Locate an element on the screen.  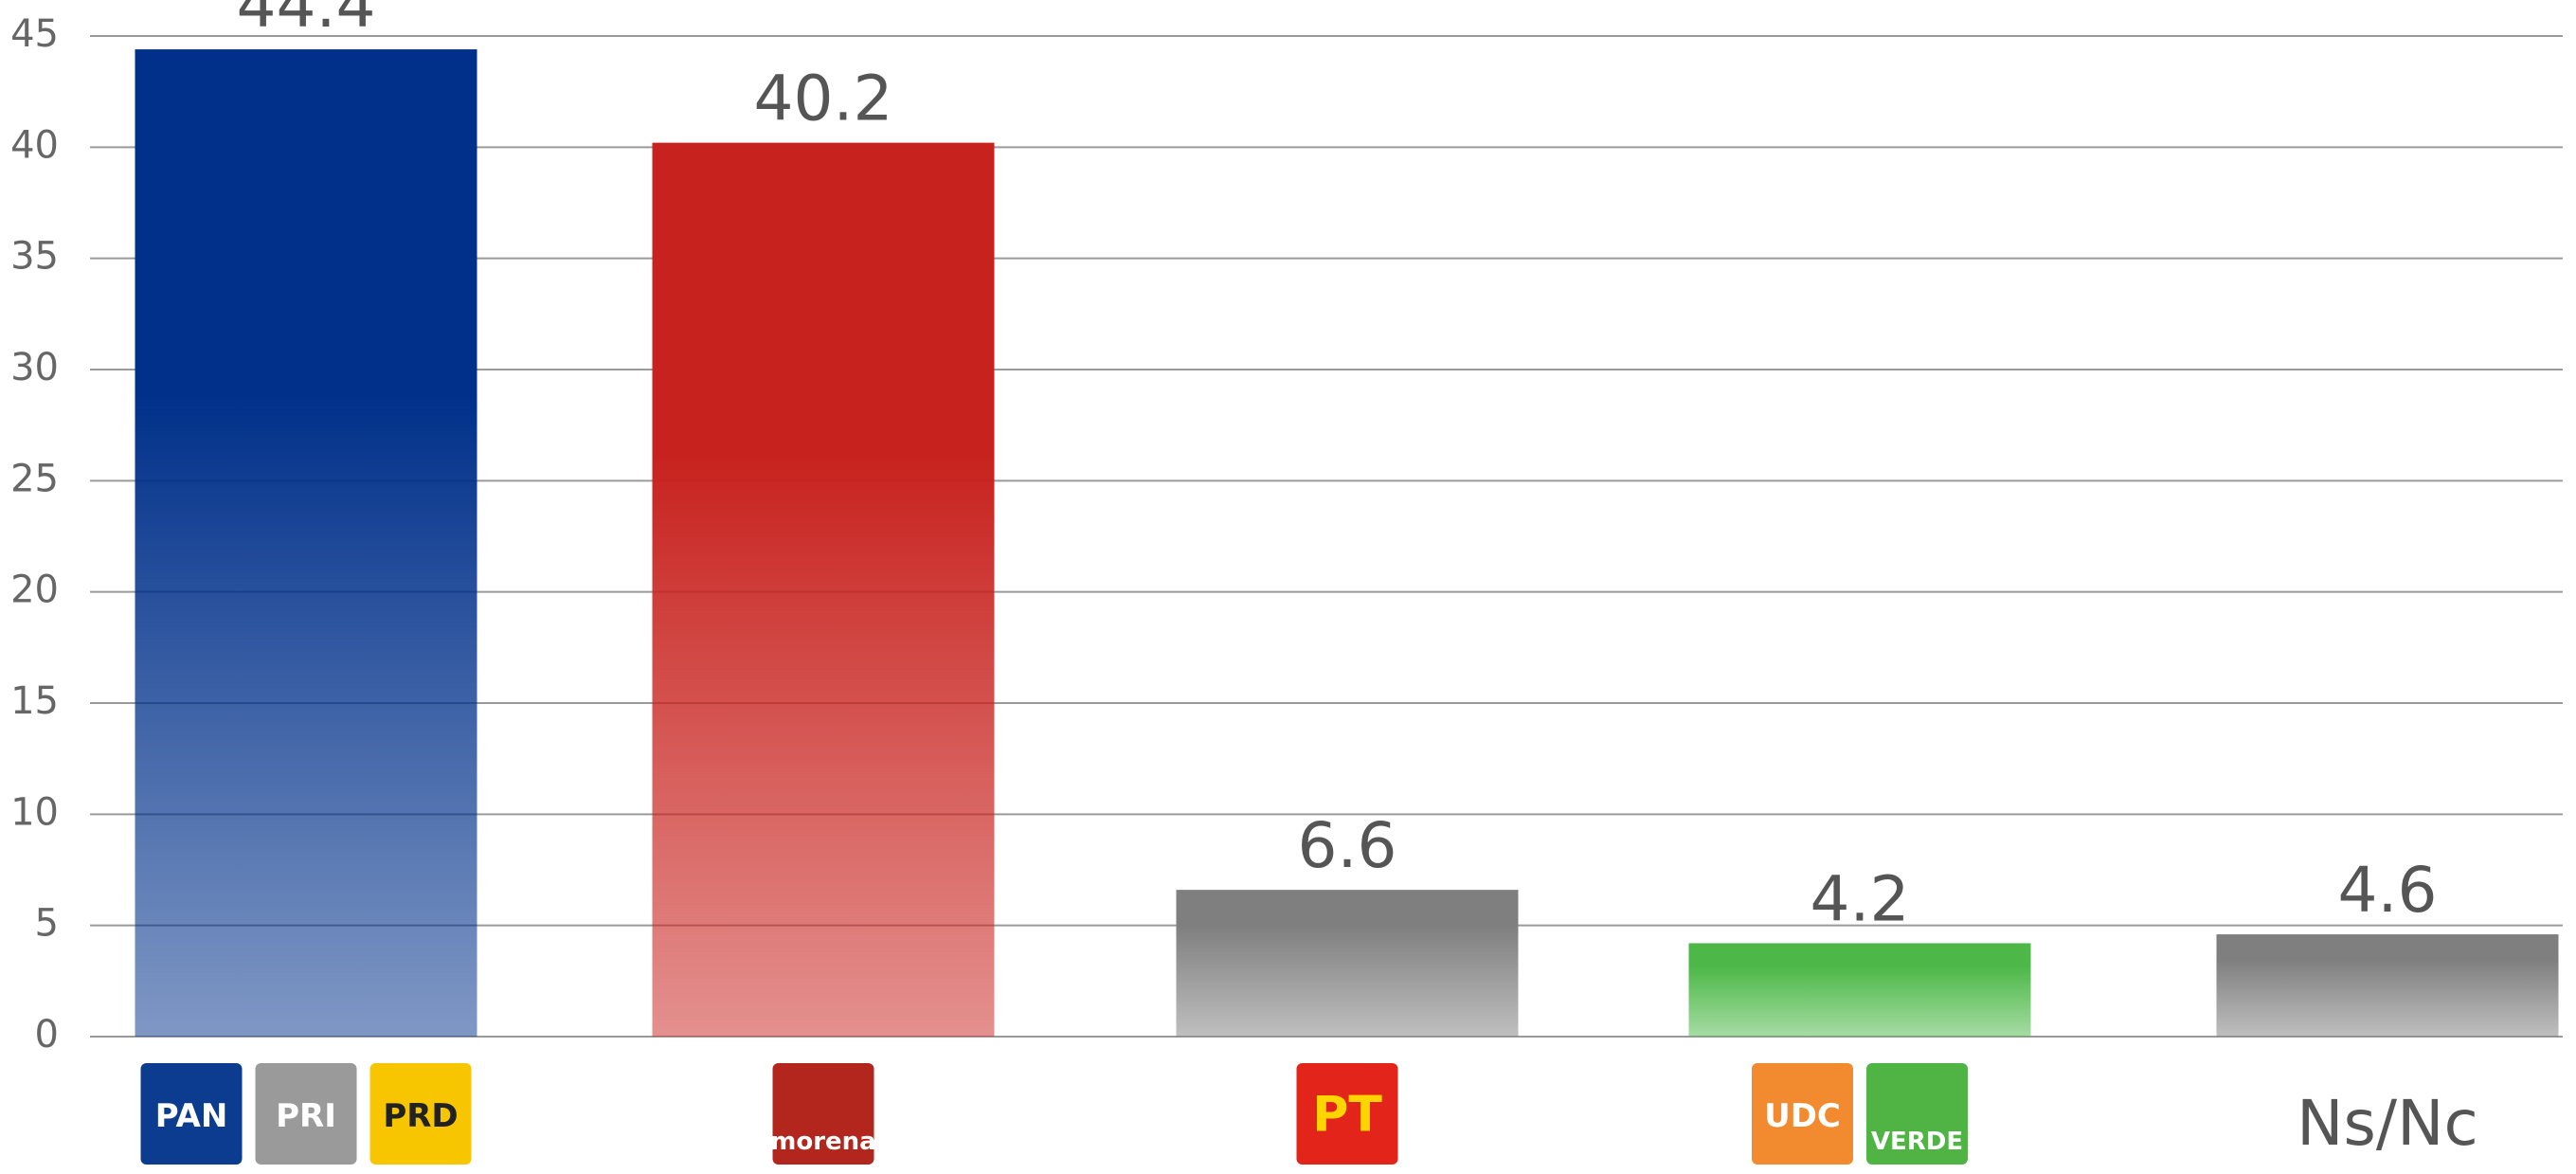
y-tick-label: 40 is located at coordinates (34, 145).